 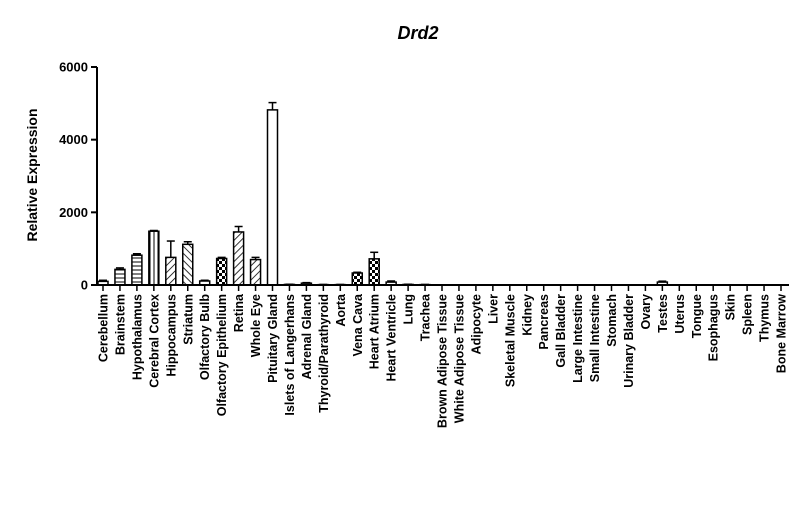 I want to click on chart-title: Drd2, so click(x=417, y=33).